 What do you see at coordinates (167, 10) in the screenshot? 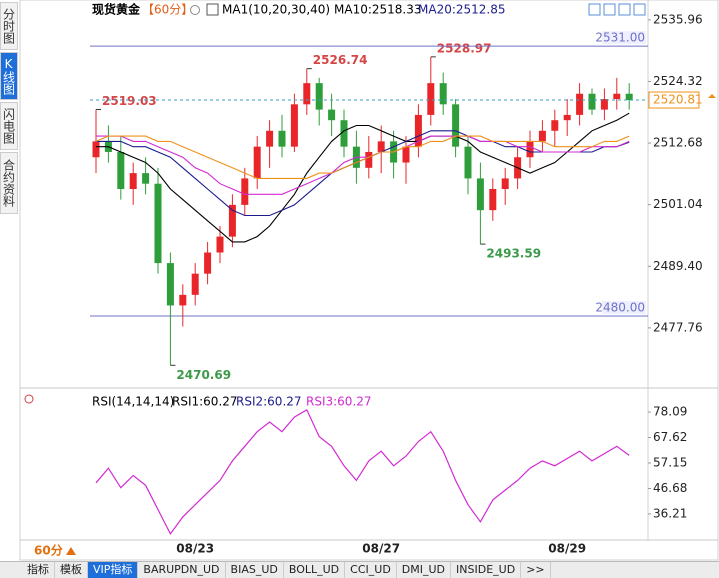
I see `period-label: 【60分】` at bounding box center [167, 10].